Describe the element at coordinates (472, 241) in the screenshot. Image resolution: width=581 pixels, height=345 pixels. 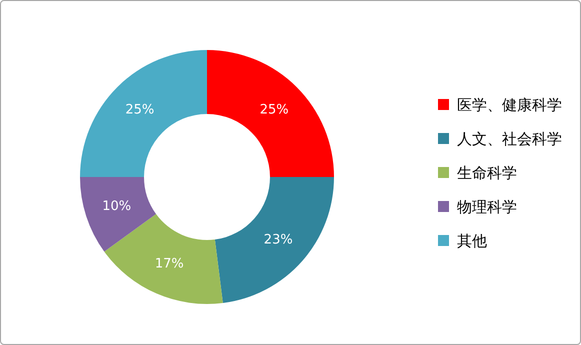
I see `legend-label: 其他` at that location.